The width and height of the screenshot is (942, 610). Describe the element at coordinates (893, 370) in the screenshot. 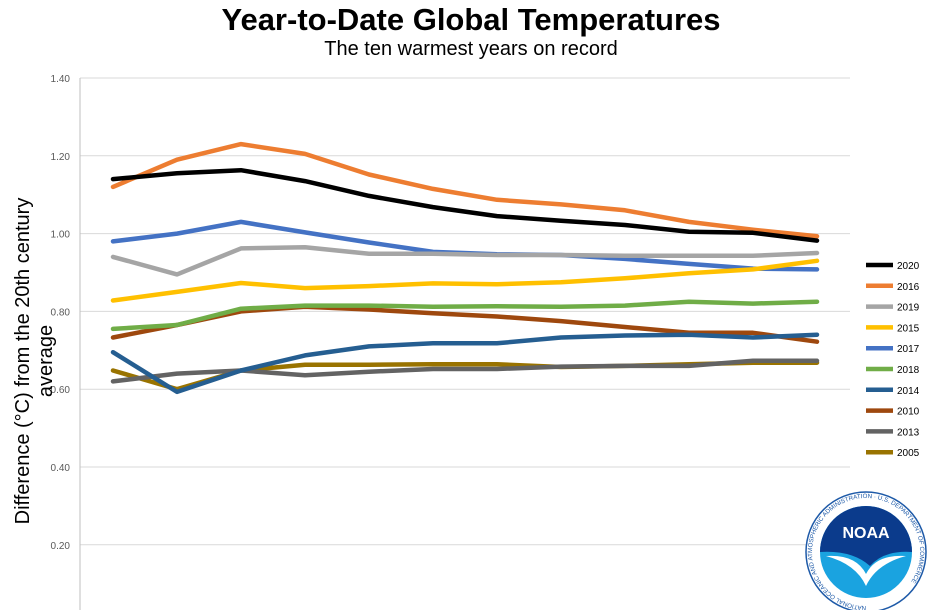

I see `legend-item-2018: 2018` at that location.